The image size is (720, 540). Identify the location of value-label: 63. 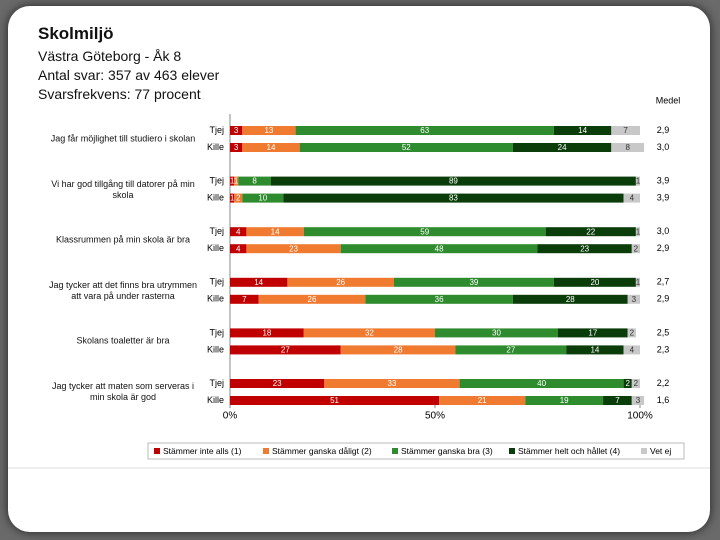
(424, 130).